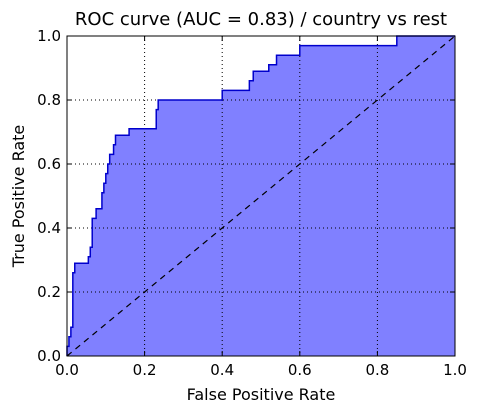 This screenshot has height=414, width=478. What do you see at coordinates (145, 370) in the screenshot?
I see `x-tick-label: 0.2` at bounding box center [145, 370].